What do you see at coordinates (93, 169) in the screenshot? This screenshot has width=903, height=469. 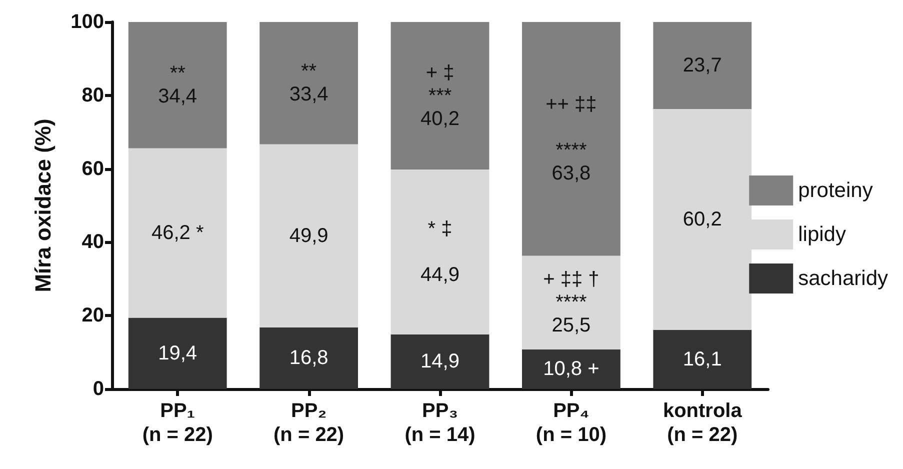 I see `y-tick-label: 60` at bounding box center [93, 169].